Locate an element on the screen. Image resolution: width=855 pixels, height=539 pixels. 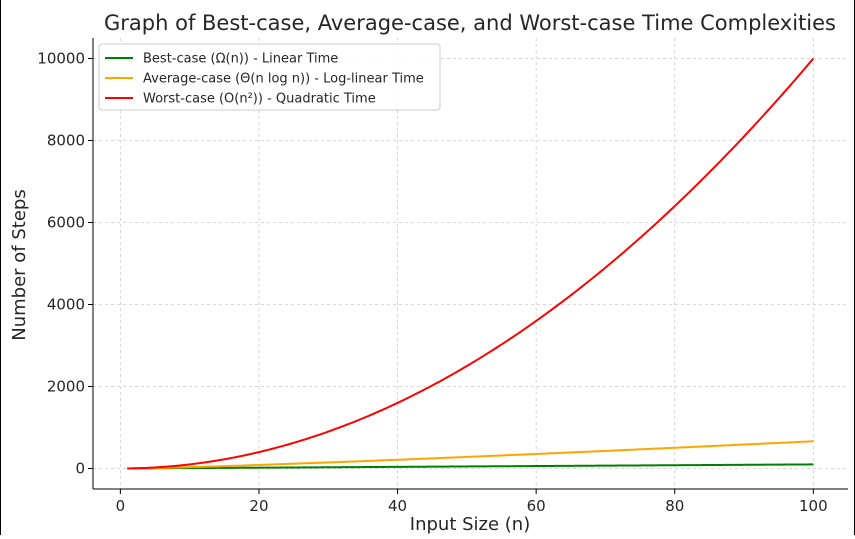
best-case-line is located at coordinates (470, 466).